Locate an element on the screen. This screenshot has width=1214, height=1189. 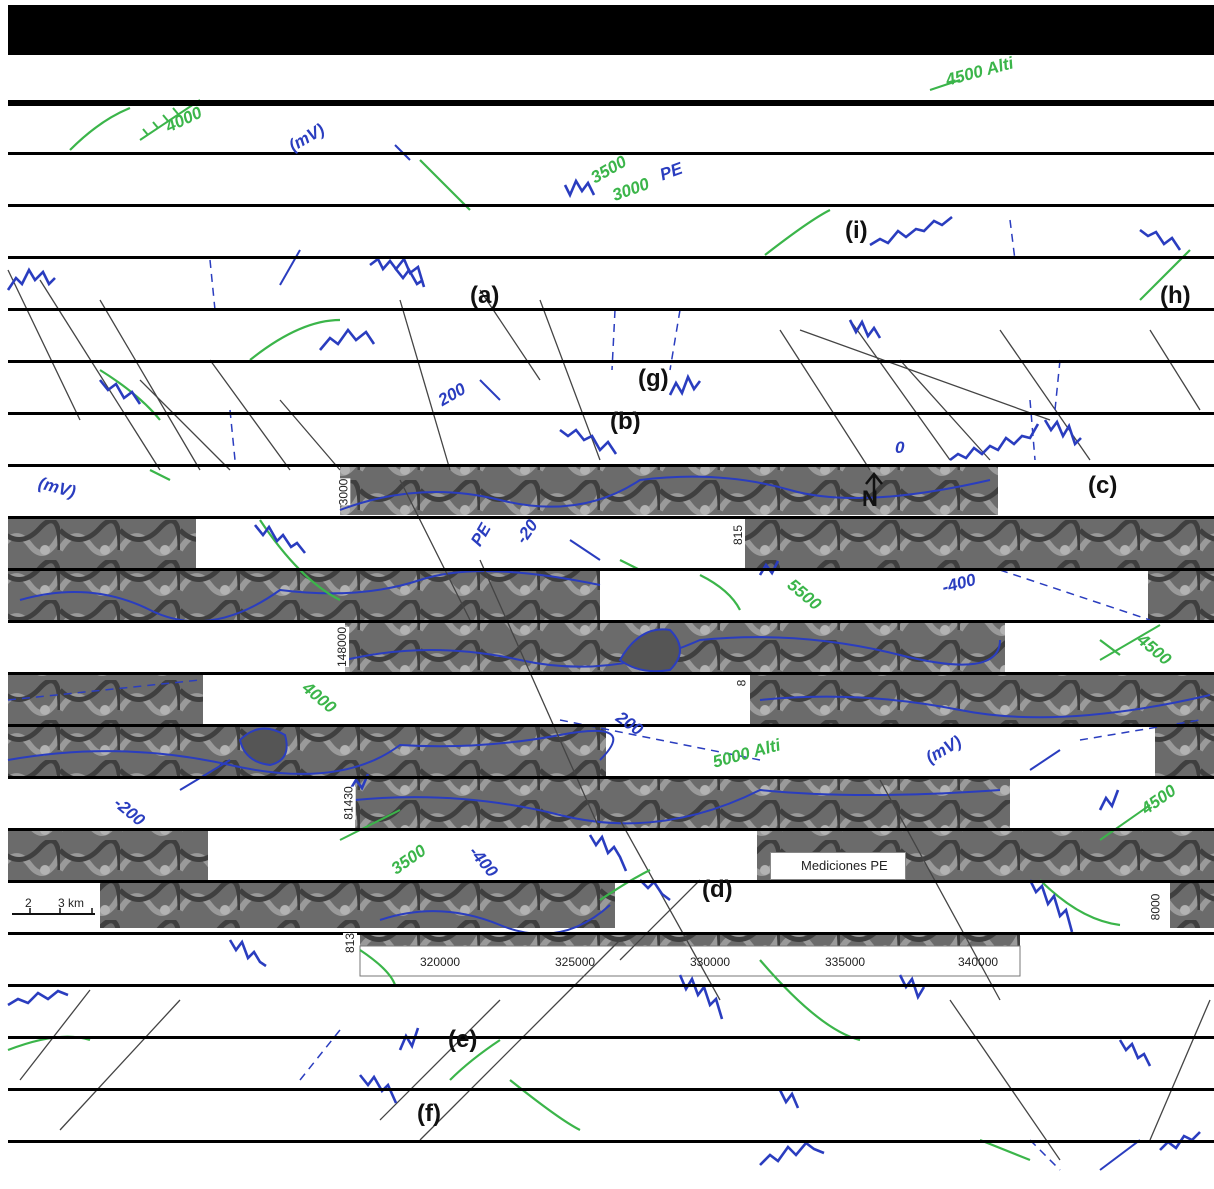
northing-tick: 148000 is located at coordinates (342, 647).